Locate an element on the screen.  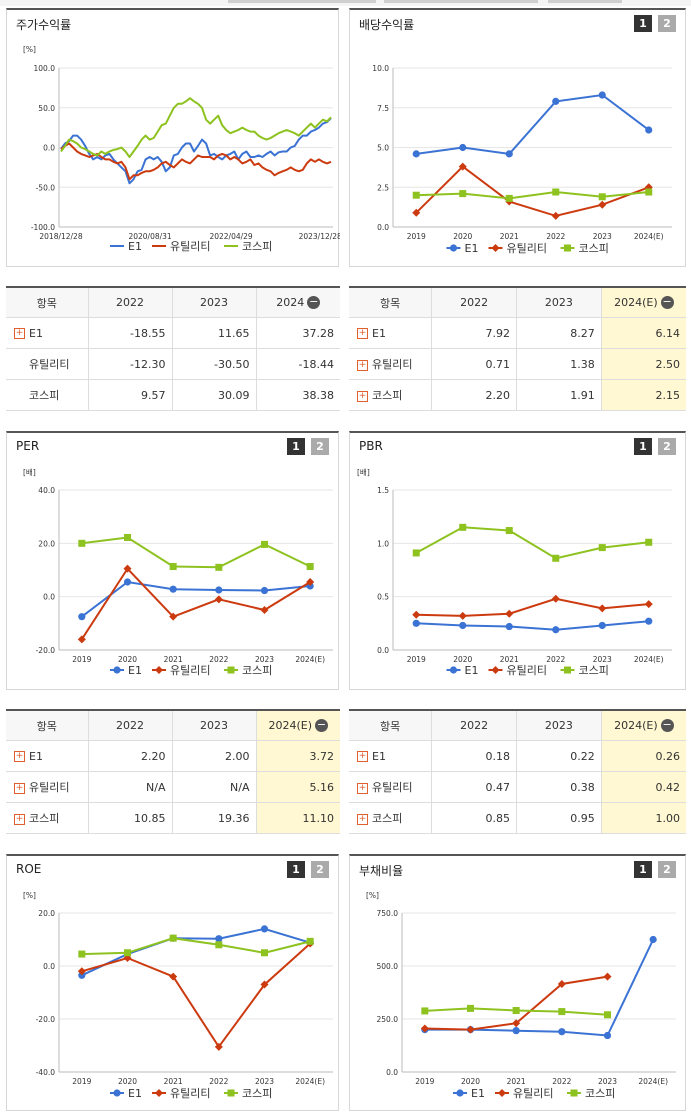
panel-title: 배당수익률 is located at coordinates (387, 25).